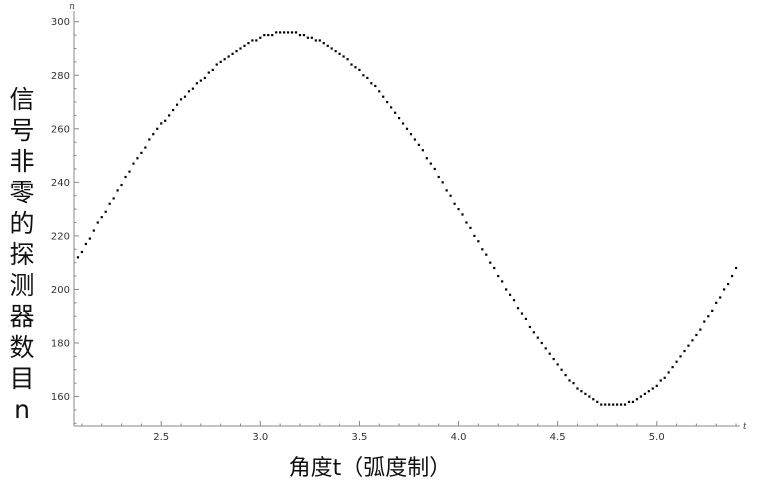  I want to click on y-tick-label: 180, so click(60, 344).